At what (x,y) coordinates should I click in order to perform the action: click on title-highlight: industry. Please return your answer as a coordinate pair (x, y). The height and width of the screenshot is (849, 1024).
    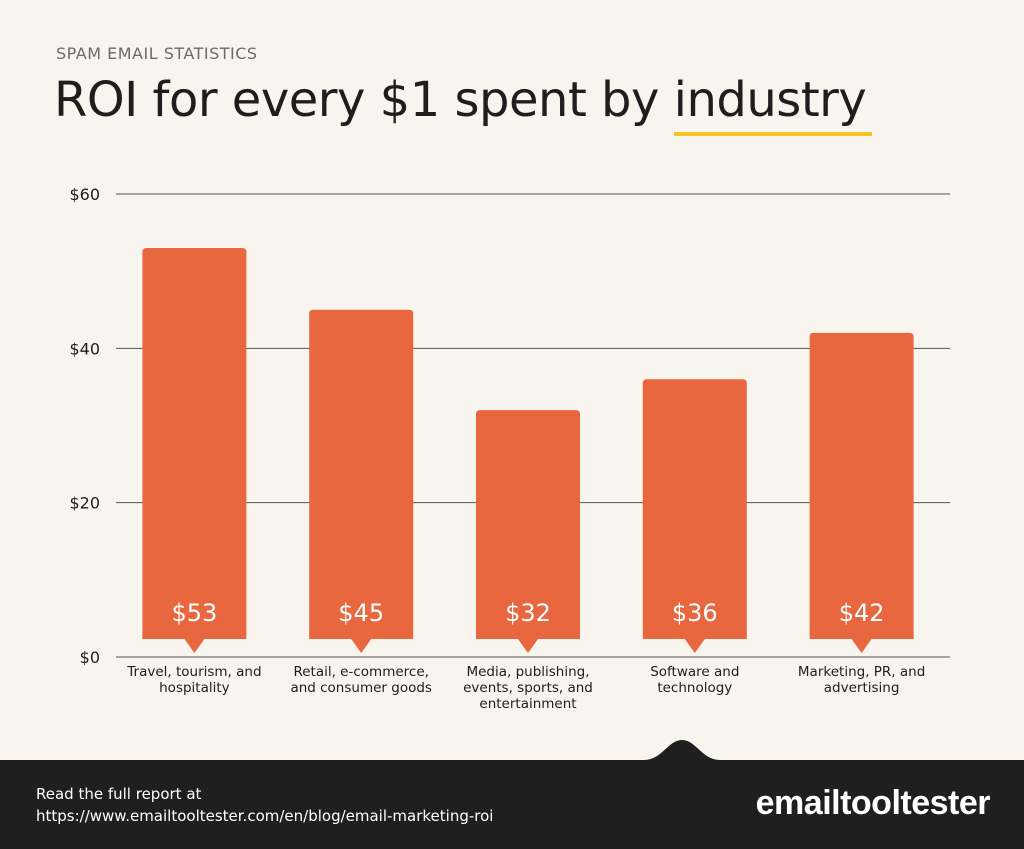
    Looking at the image, I should click on (772, 104).